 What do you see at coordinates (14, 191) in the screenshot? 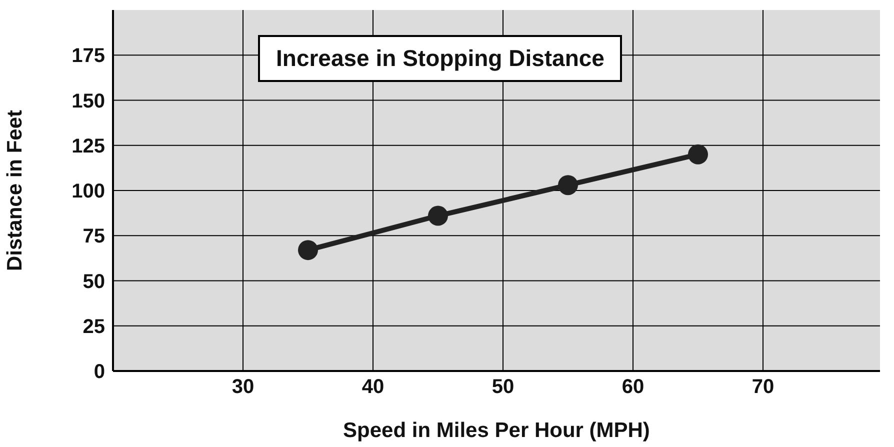
I see `y-axis-title: Distance in Feet` at bounding box center [14, 191].